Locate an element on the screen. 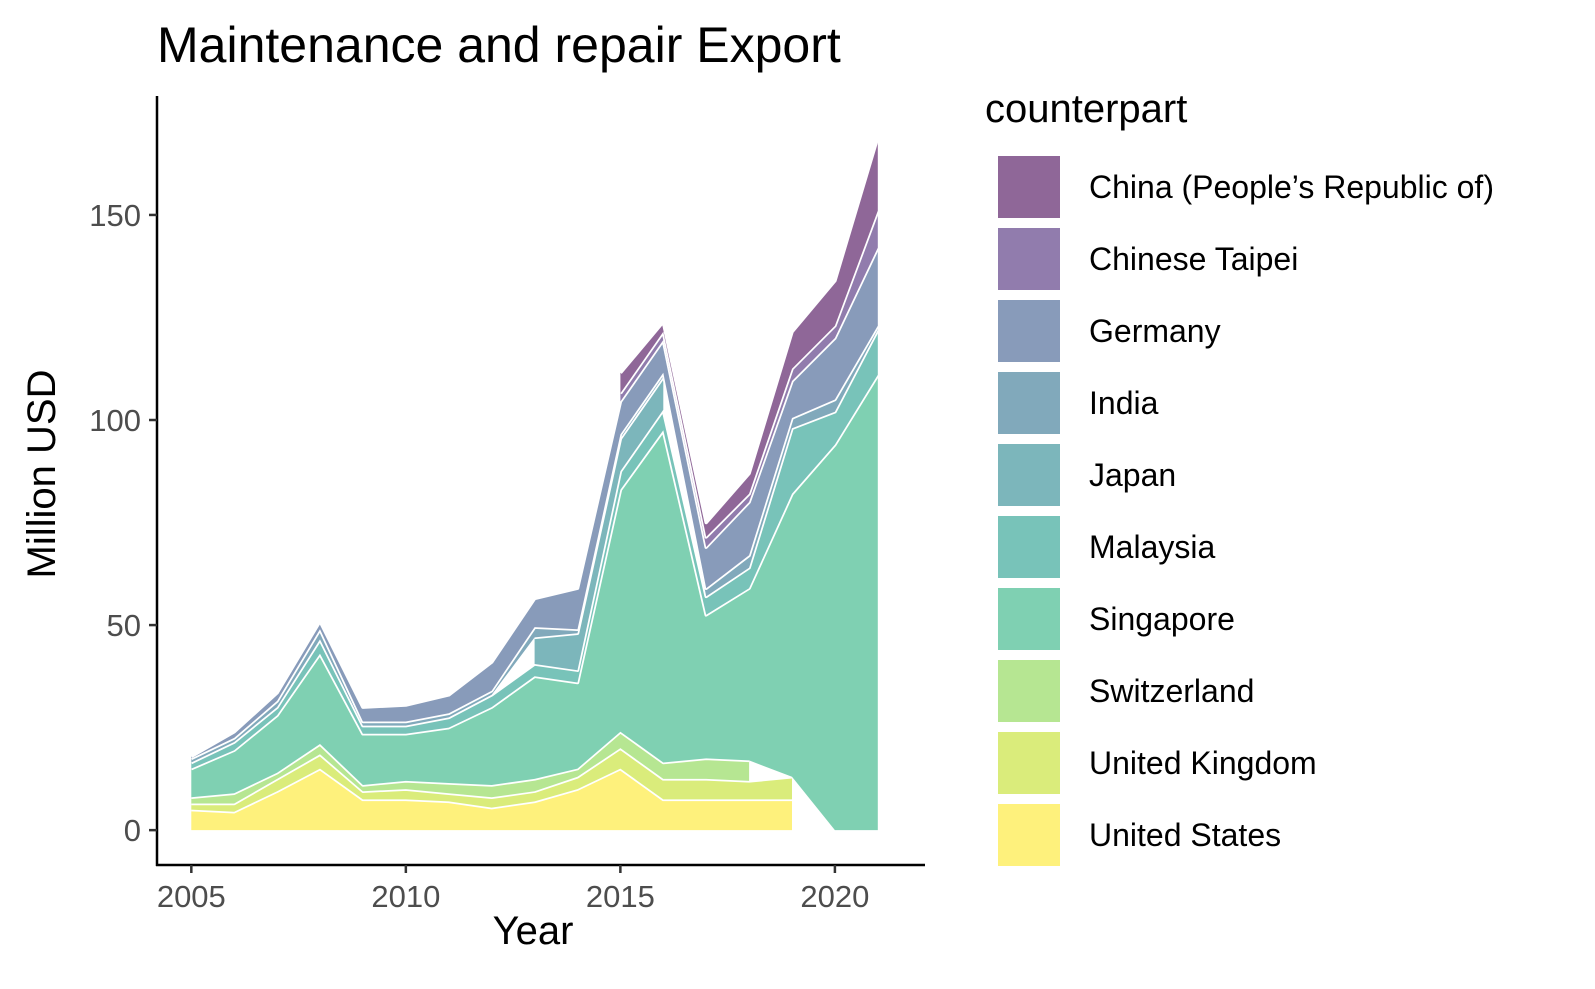 This screenshot has width=1595, height=989. area-segment-japan is located at coordinates (599, 523).